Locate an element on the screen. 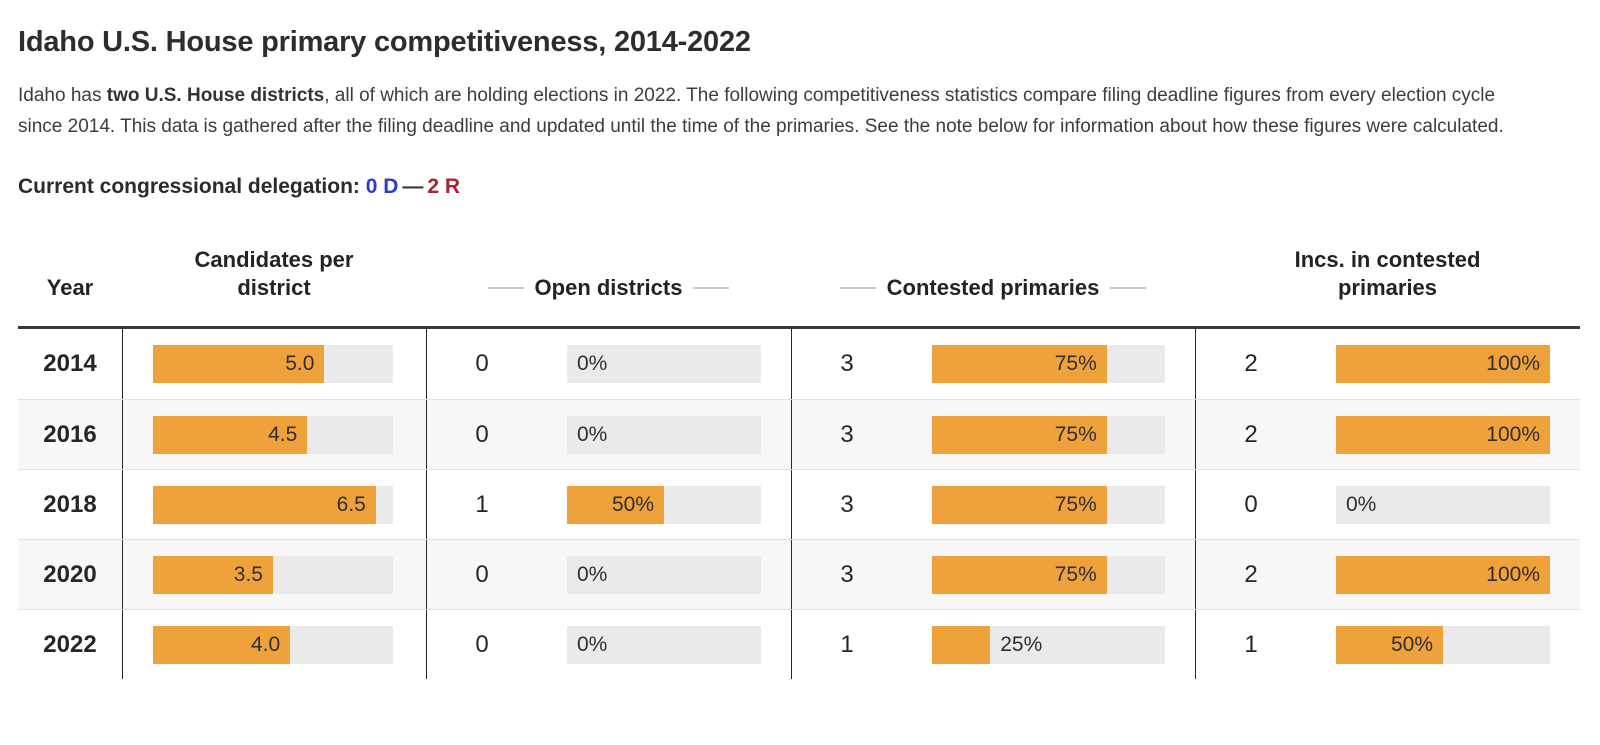 The width and height of the screenshot is (1600, 745). header-cell-year: Year is located at coordinates (70, 300).